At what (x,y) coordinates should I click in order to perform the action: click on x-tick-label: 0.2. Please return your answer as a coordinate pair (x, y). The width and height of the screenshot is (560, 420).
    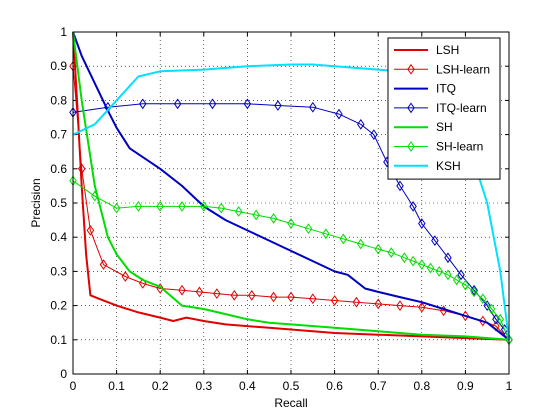
    Looking at the image, I should click on (160, 386).